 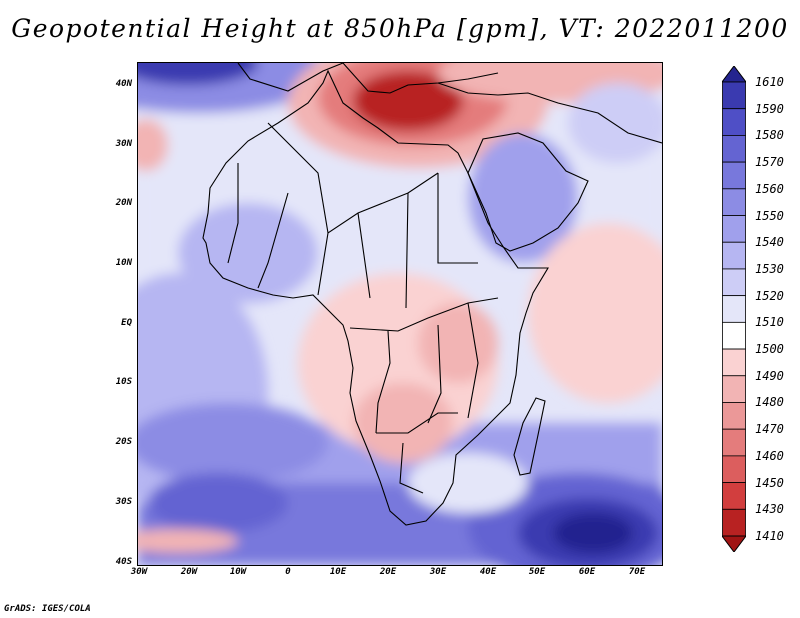 I want to click on credit-text: GrADS: IGES/COLA, so click(x=47, y=609).